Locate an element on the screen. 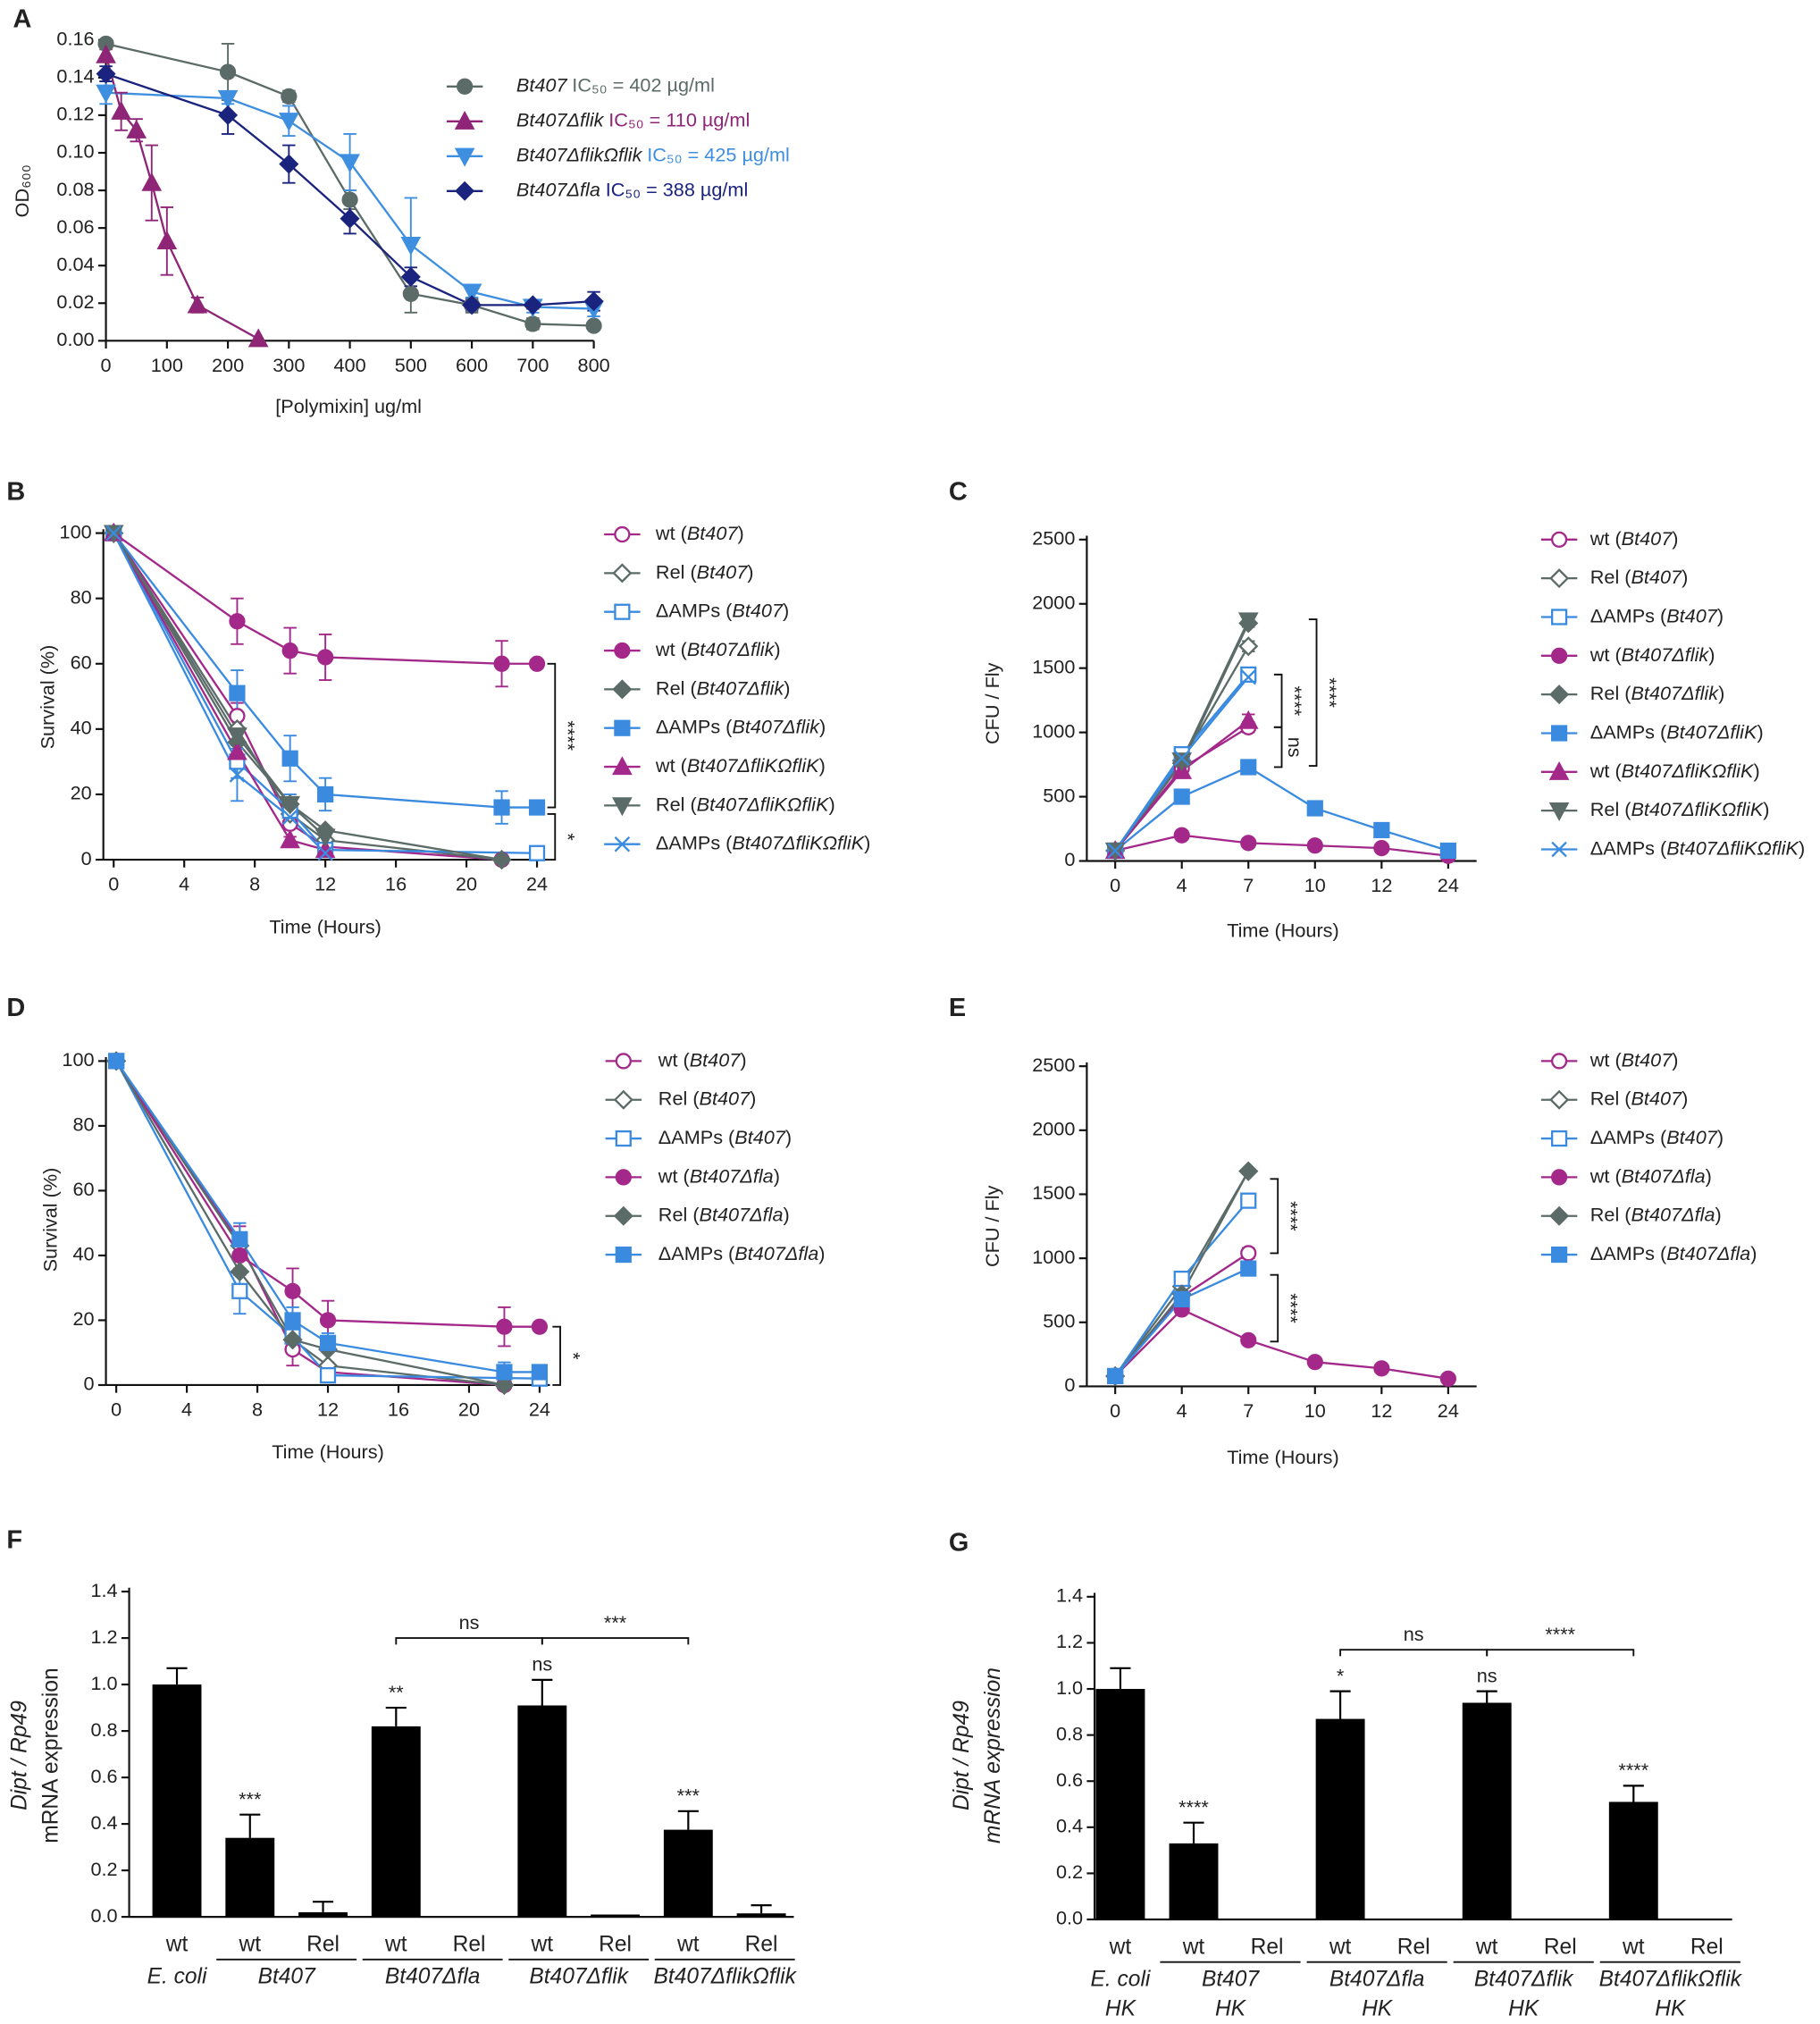 Image resolution: width=1820 pixels, height=2024 pixels. y-tick-label: 1500 is located at coordinates (1053, 666).